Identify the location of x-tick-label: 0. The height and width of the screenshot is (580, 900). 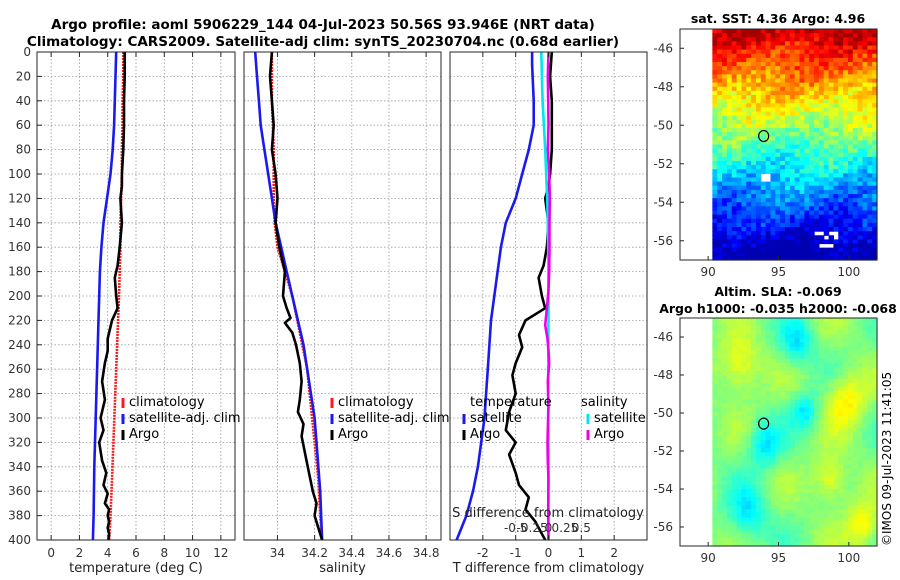
(549, 553).